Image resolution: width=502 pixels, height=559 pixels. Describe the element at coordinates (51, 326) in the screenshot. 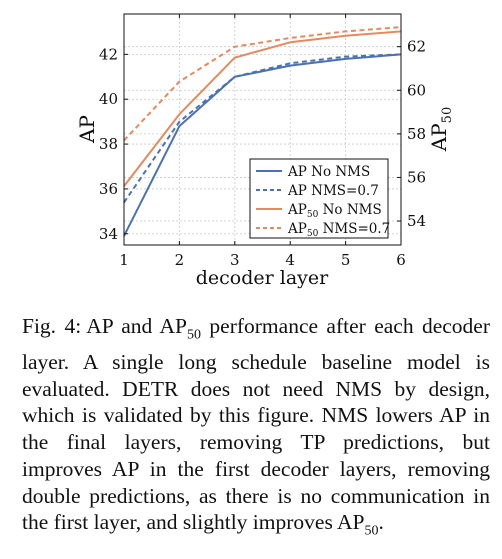

I see `caption-label: Fig. 4:` at that location.